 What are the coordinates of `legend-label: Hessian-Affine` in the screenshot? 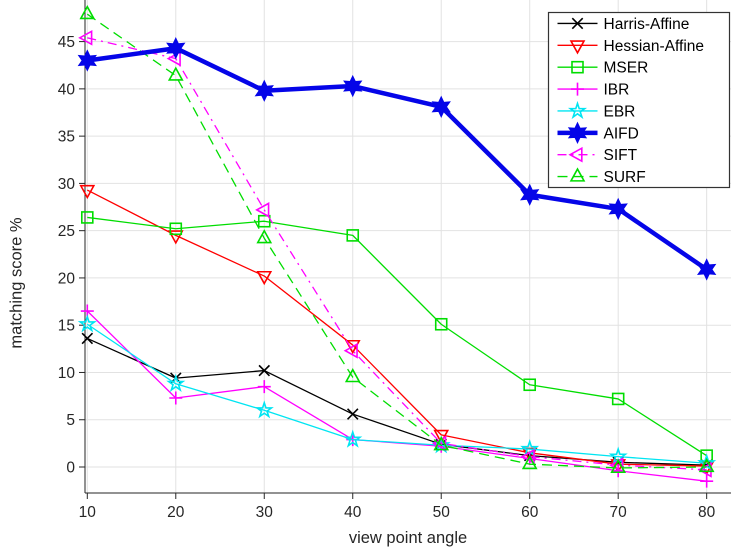 It's located at (654, 46).